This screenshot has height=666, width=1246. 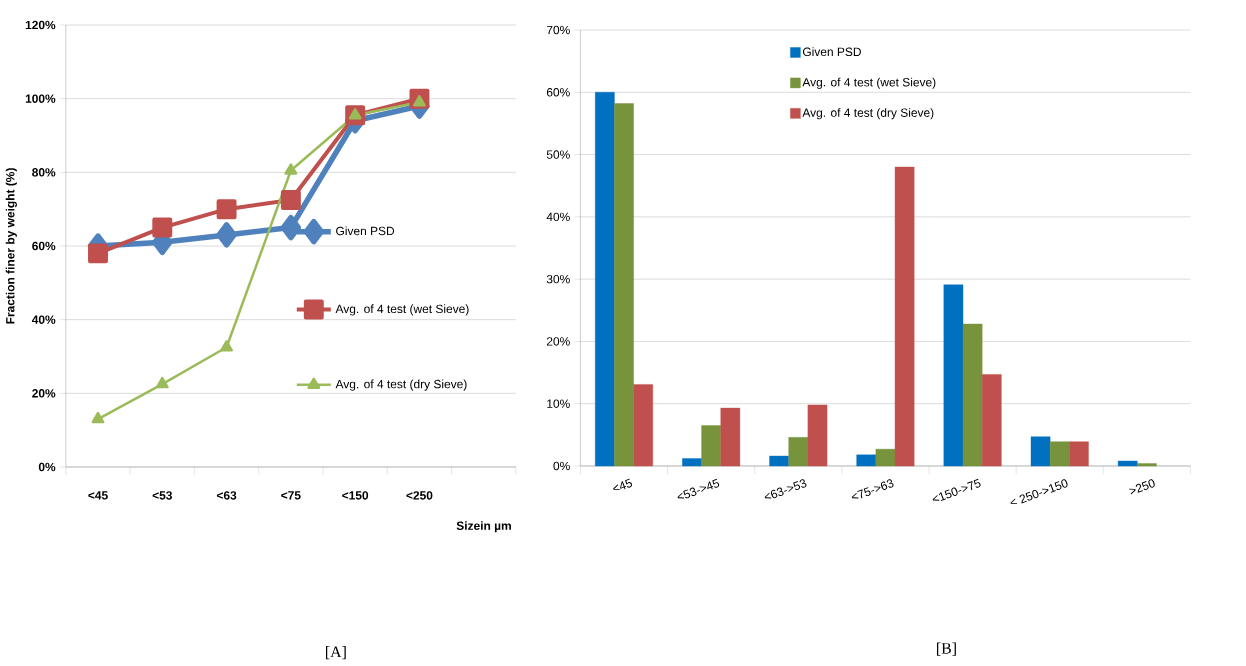 I want to click on y-tick-label: 100%, so click(x=40, y=98).